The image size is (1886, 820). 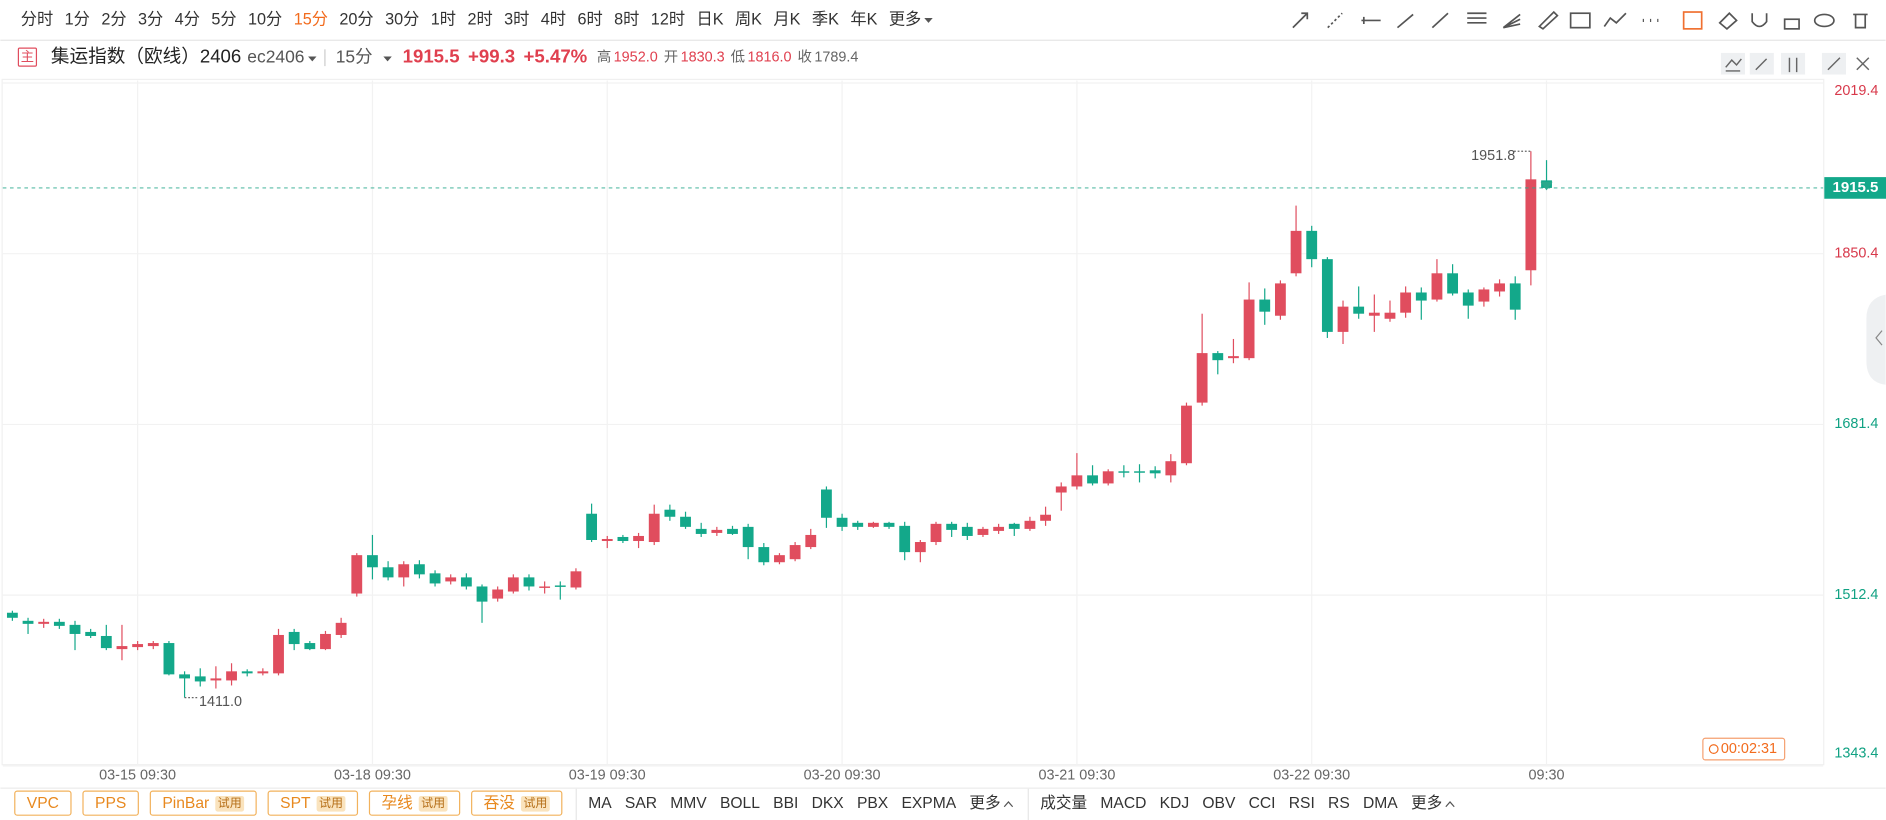 What do you see at coordinates (113, 20) in the screenshot?
I see `interval-tab: 2分` at bounding box center [113, 20].